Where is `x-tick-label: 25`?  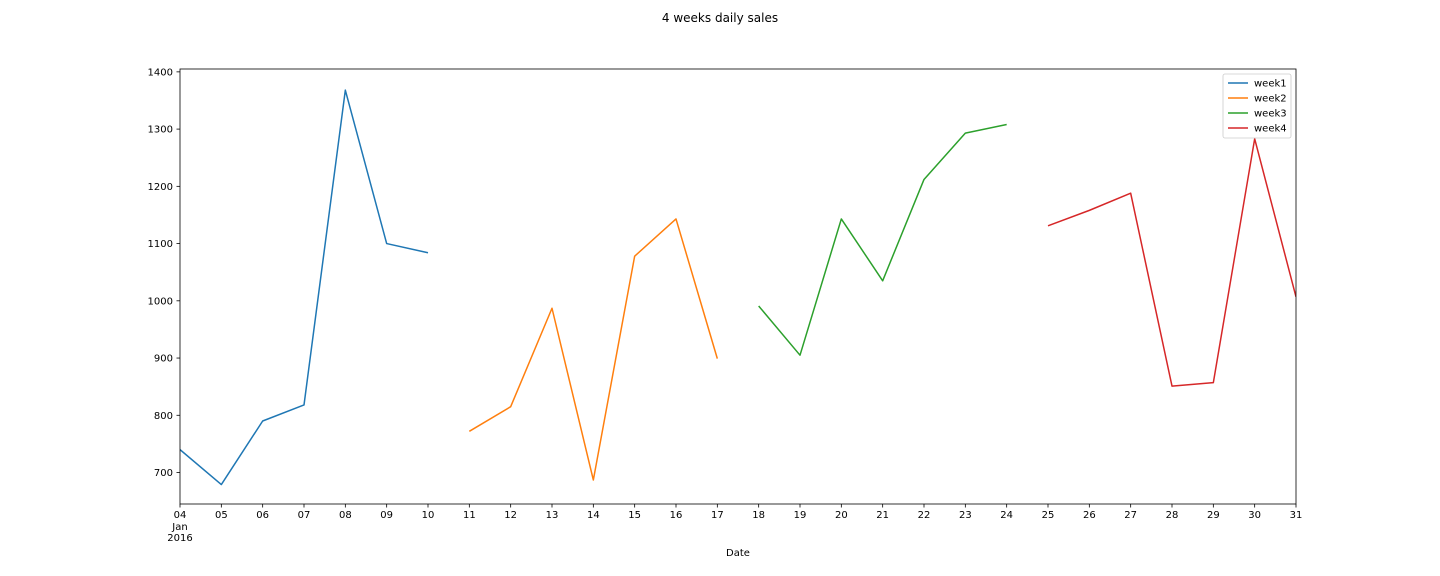
x-tick-label: 25 is located at coordinates (1048, 515).